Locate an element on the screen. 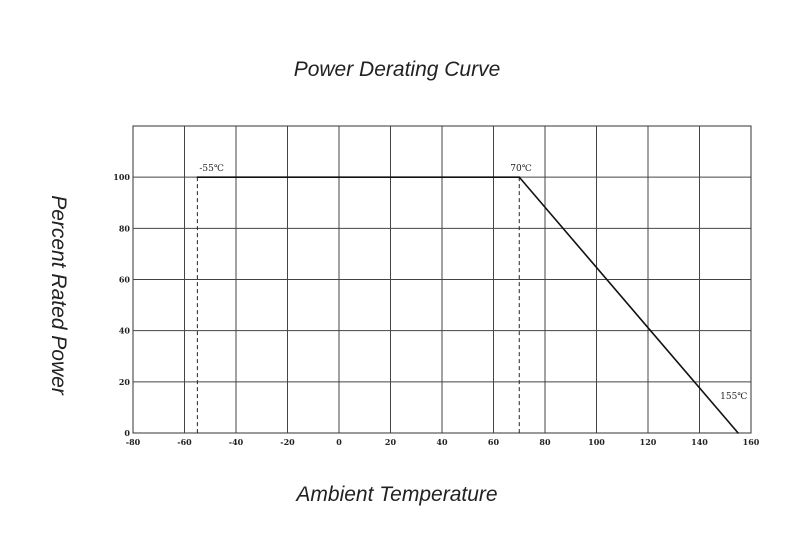 The width and height of the screenshot is (794, 534). x-tick-label: 40 is located at coordinates (442, 442).